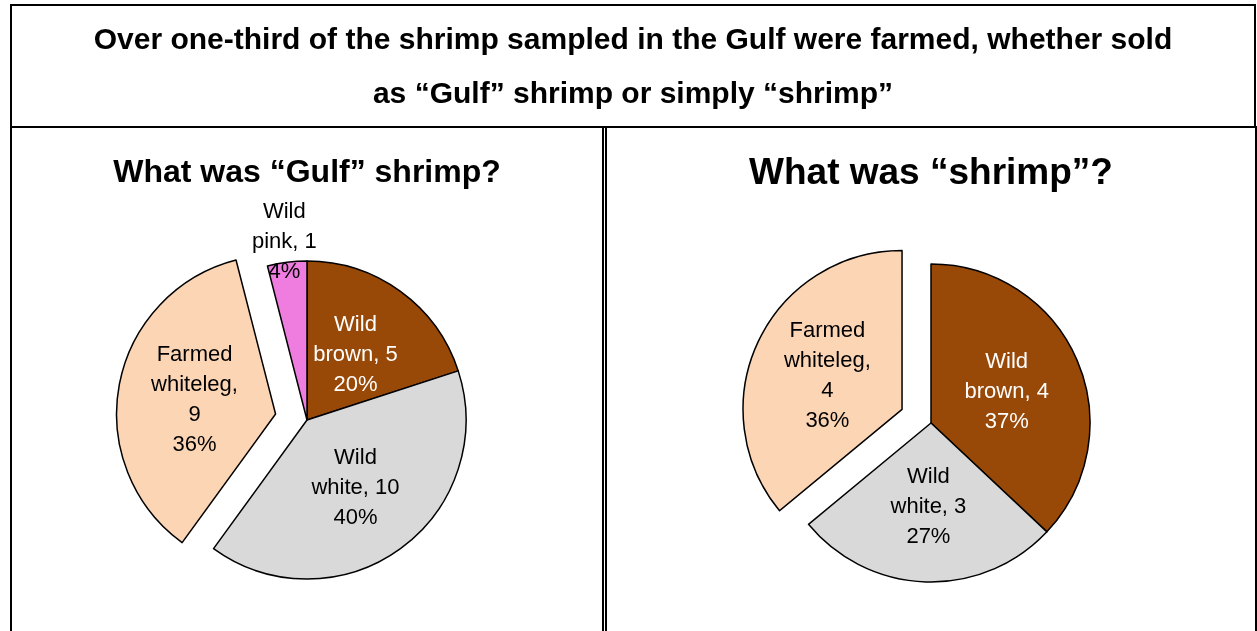 This screenshot has width=1257, height=631. What do you see at coordinates (307, 171) in the screenshot?
I see `chart-title: What was “Gulf” shrimp?` at bounding box center [307, 171].